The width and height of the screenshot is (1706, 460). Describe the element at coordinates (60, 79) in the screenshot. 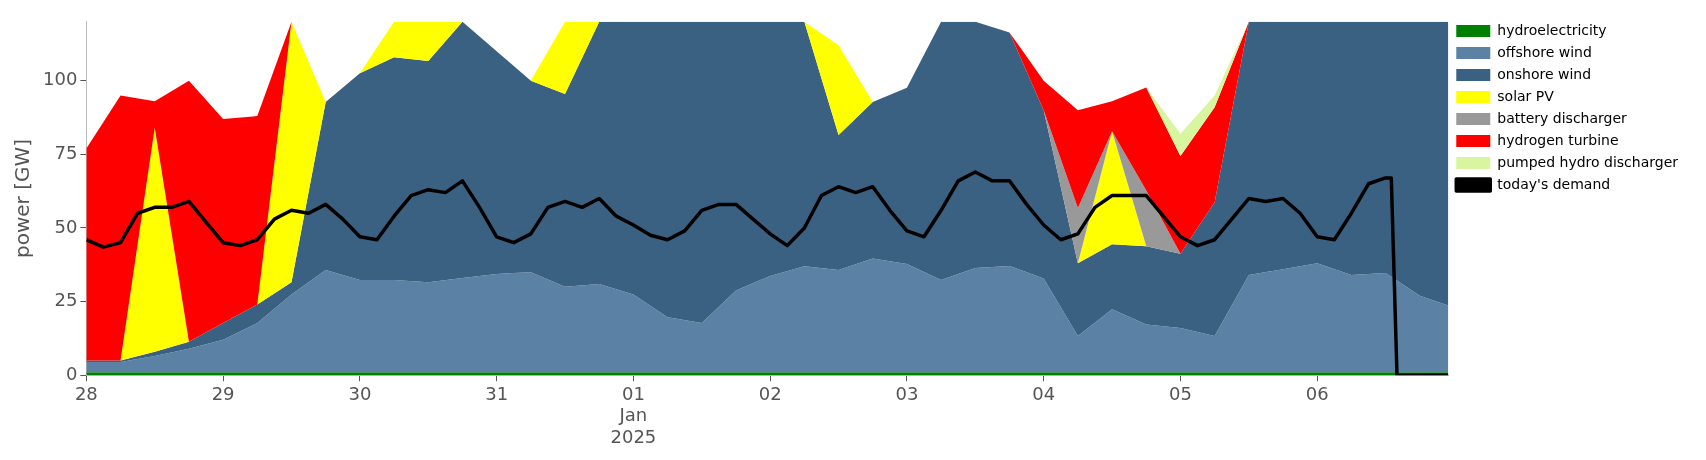

I see `y-tick-label: 100` at that location.